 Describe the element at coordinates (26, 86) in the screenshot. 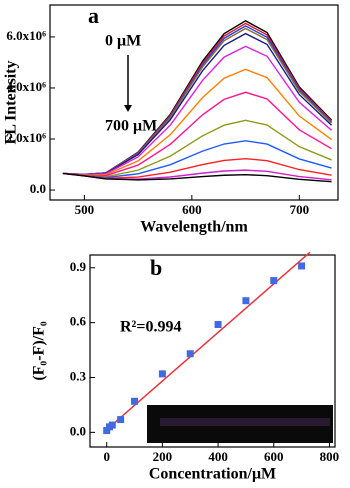

I see `y-tick-label: 4.0x10⁶` at that location.